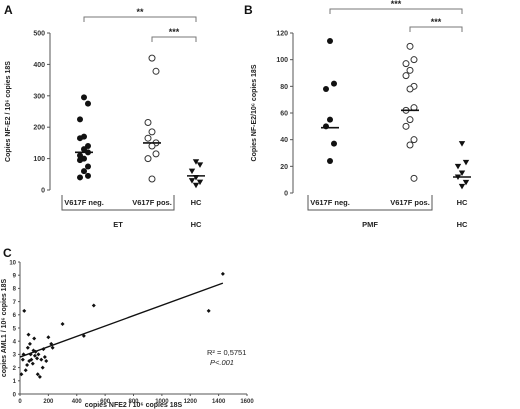 The height and width of the screenshot is (409, 520). Describe the element at coordinates (48, 402) in the screenshot. I see `x-tick-label: 200` at that location.